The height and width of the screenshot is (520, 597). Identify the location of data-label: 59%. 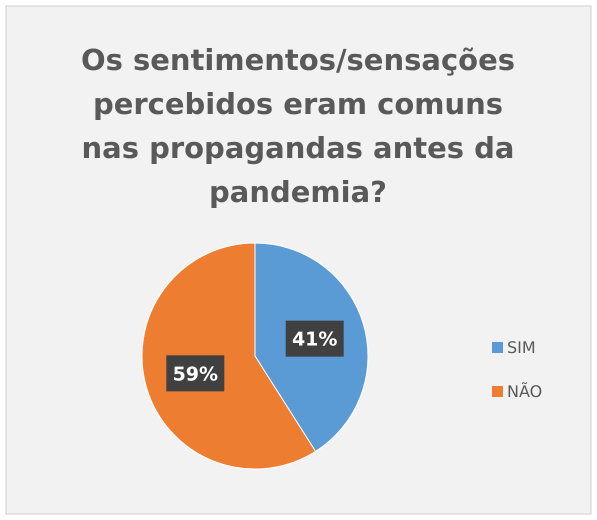
(195, 374).